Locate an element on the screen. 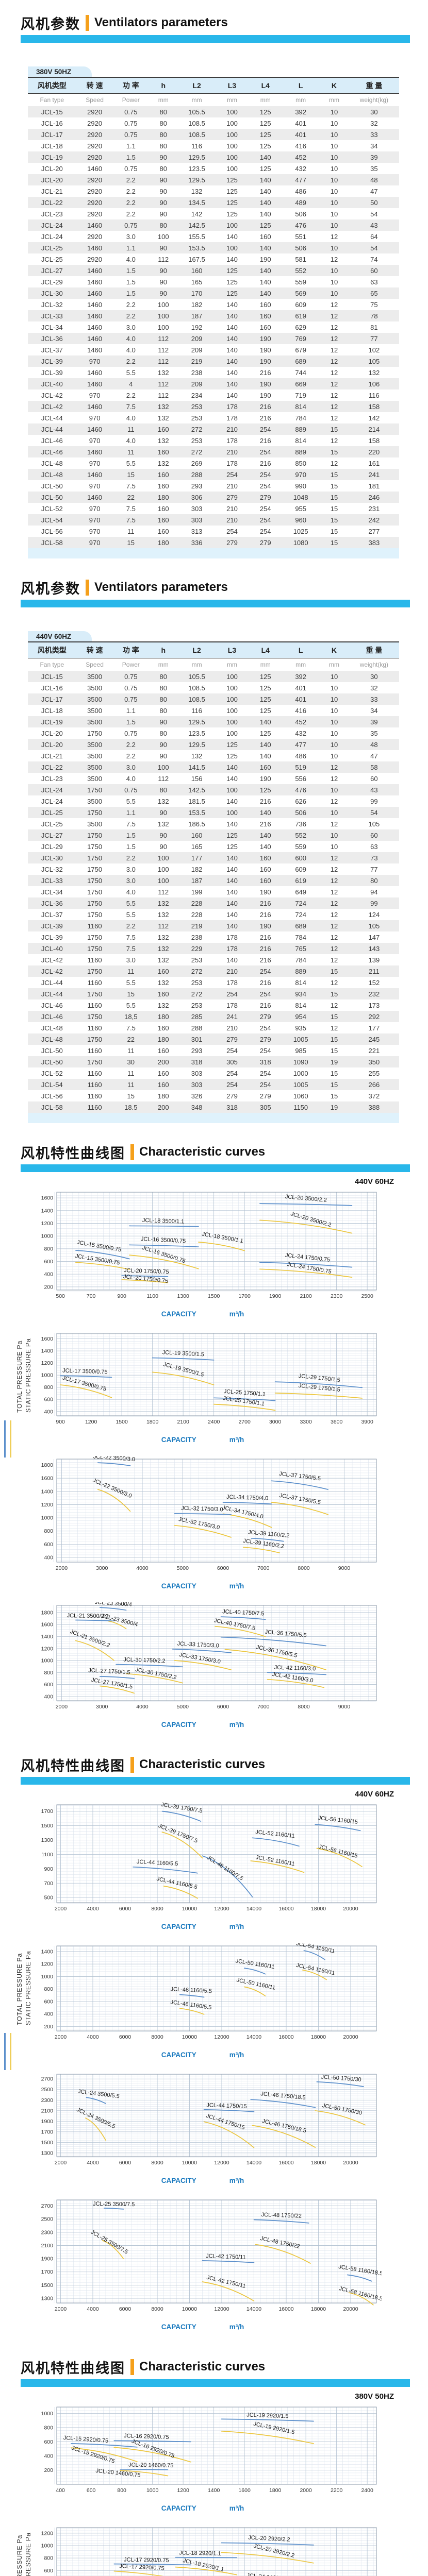  y-axis-tick-label: 700 is located at coordinates (49, 1883).